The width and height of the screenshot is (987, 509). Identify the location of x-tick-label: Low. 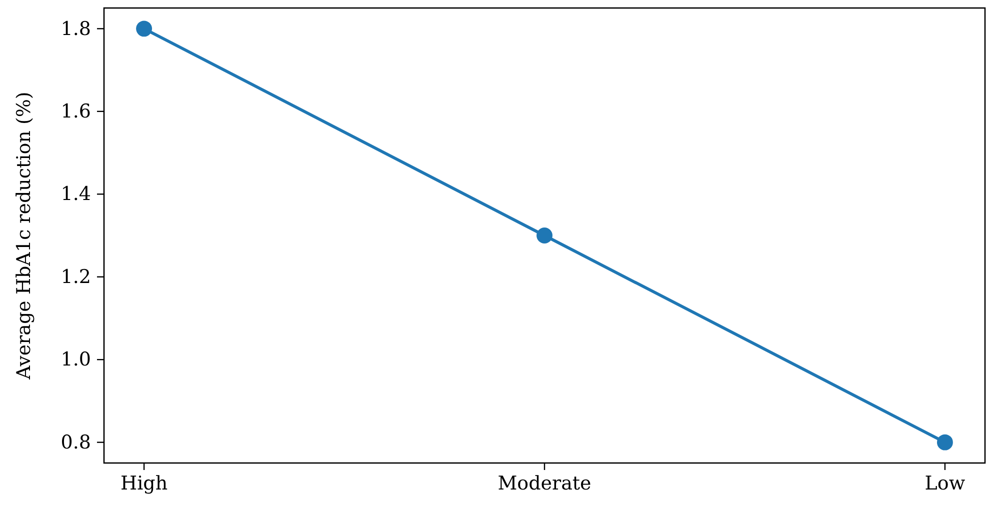
(945, 483).